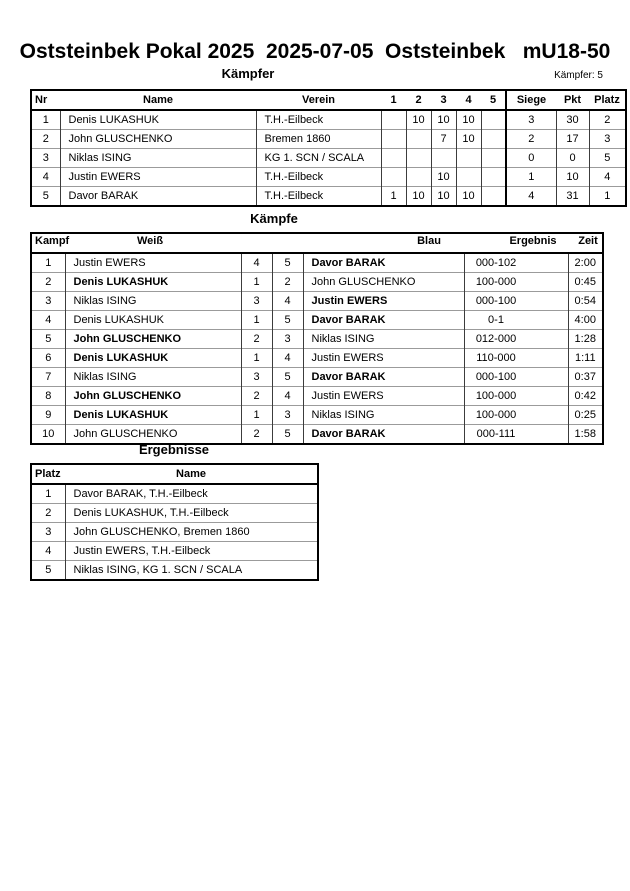 Image resolution: width=630 pixels, height=891 pixels. I want to click on white-fighter: Denis LUKASHUK, so click(152, 358).